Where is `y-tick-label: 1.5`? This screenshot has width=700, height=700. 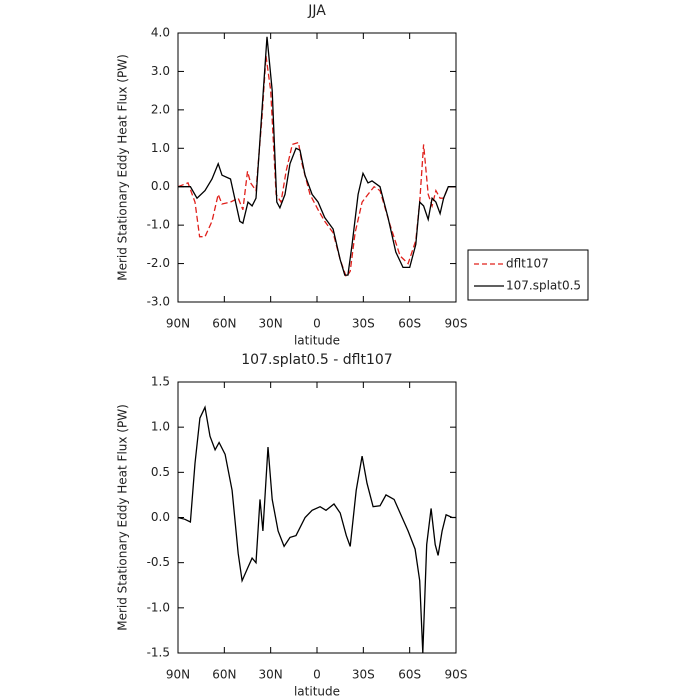 y-tick-label: 1.5 is located at coordinates (160, 382).